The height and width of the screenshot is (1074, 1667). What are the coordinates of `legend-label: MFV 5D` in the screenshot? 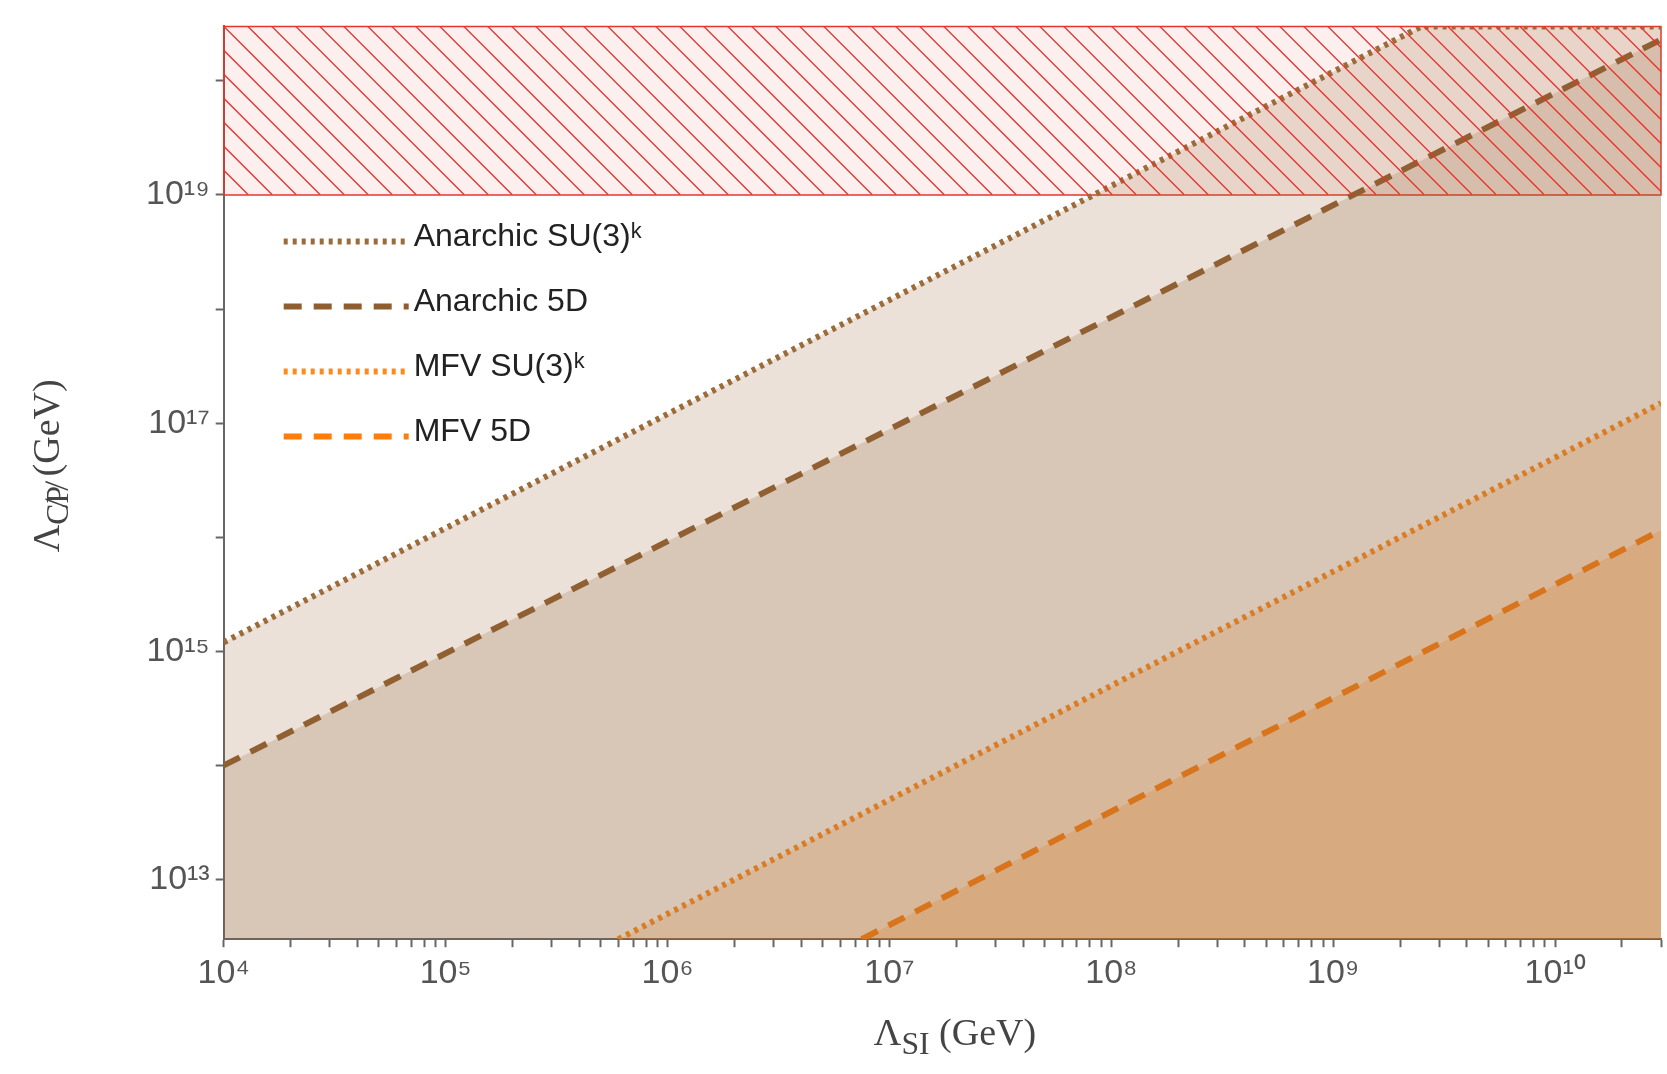 It's located at (472, 430).